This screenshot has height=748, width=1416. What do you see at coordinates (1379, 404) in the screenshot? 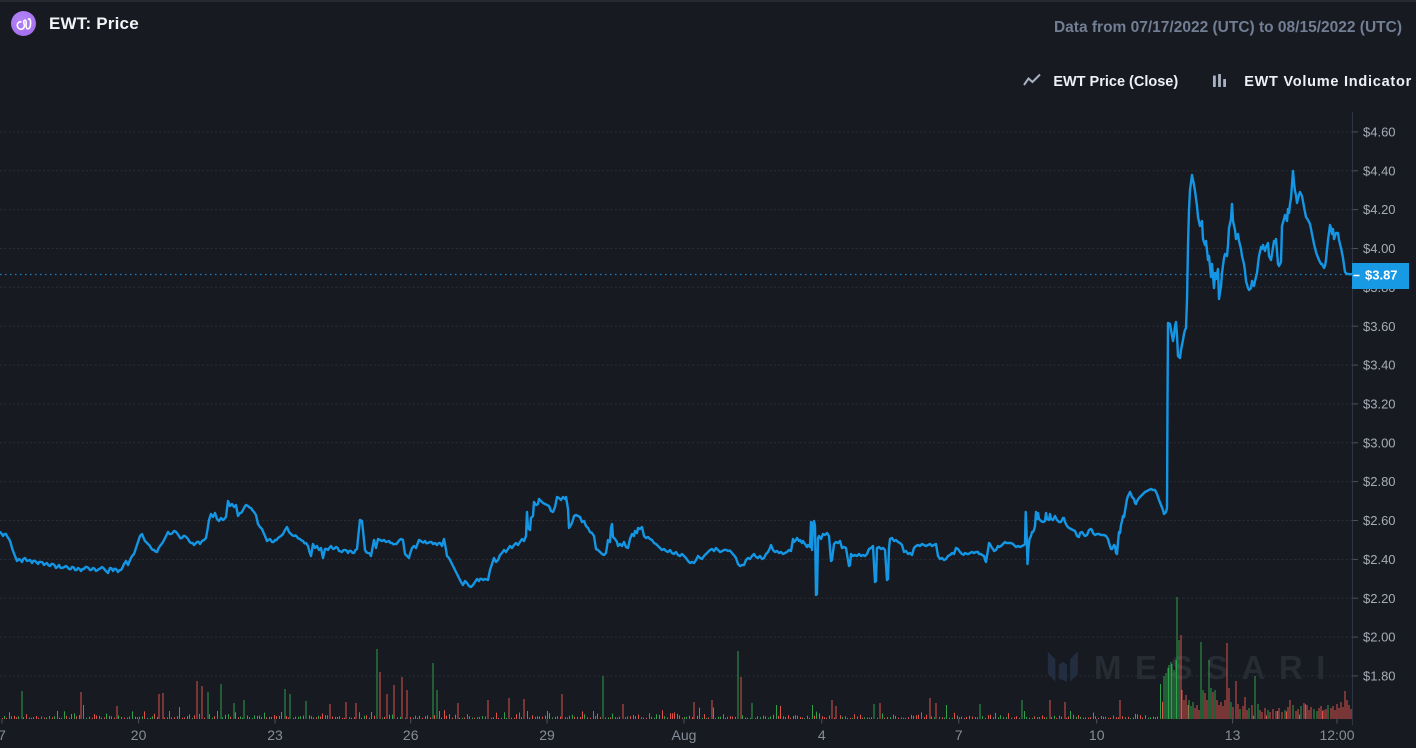
I see `svg-text: $3.20` at bounding box center [1379, 404].